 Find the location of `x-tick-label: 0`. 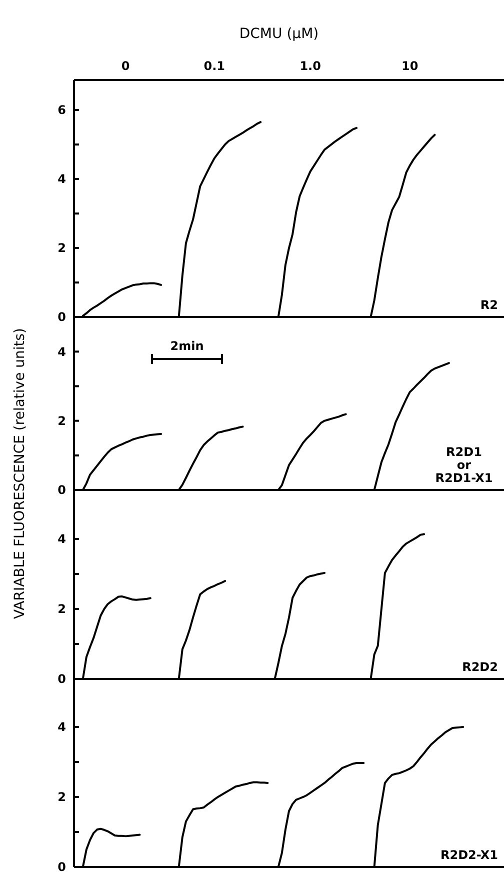

x-tick-label: 0 is located at coordinates (125, 66).